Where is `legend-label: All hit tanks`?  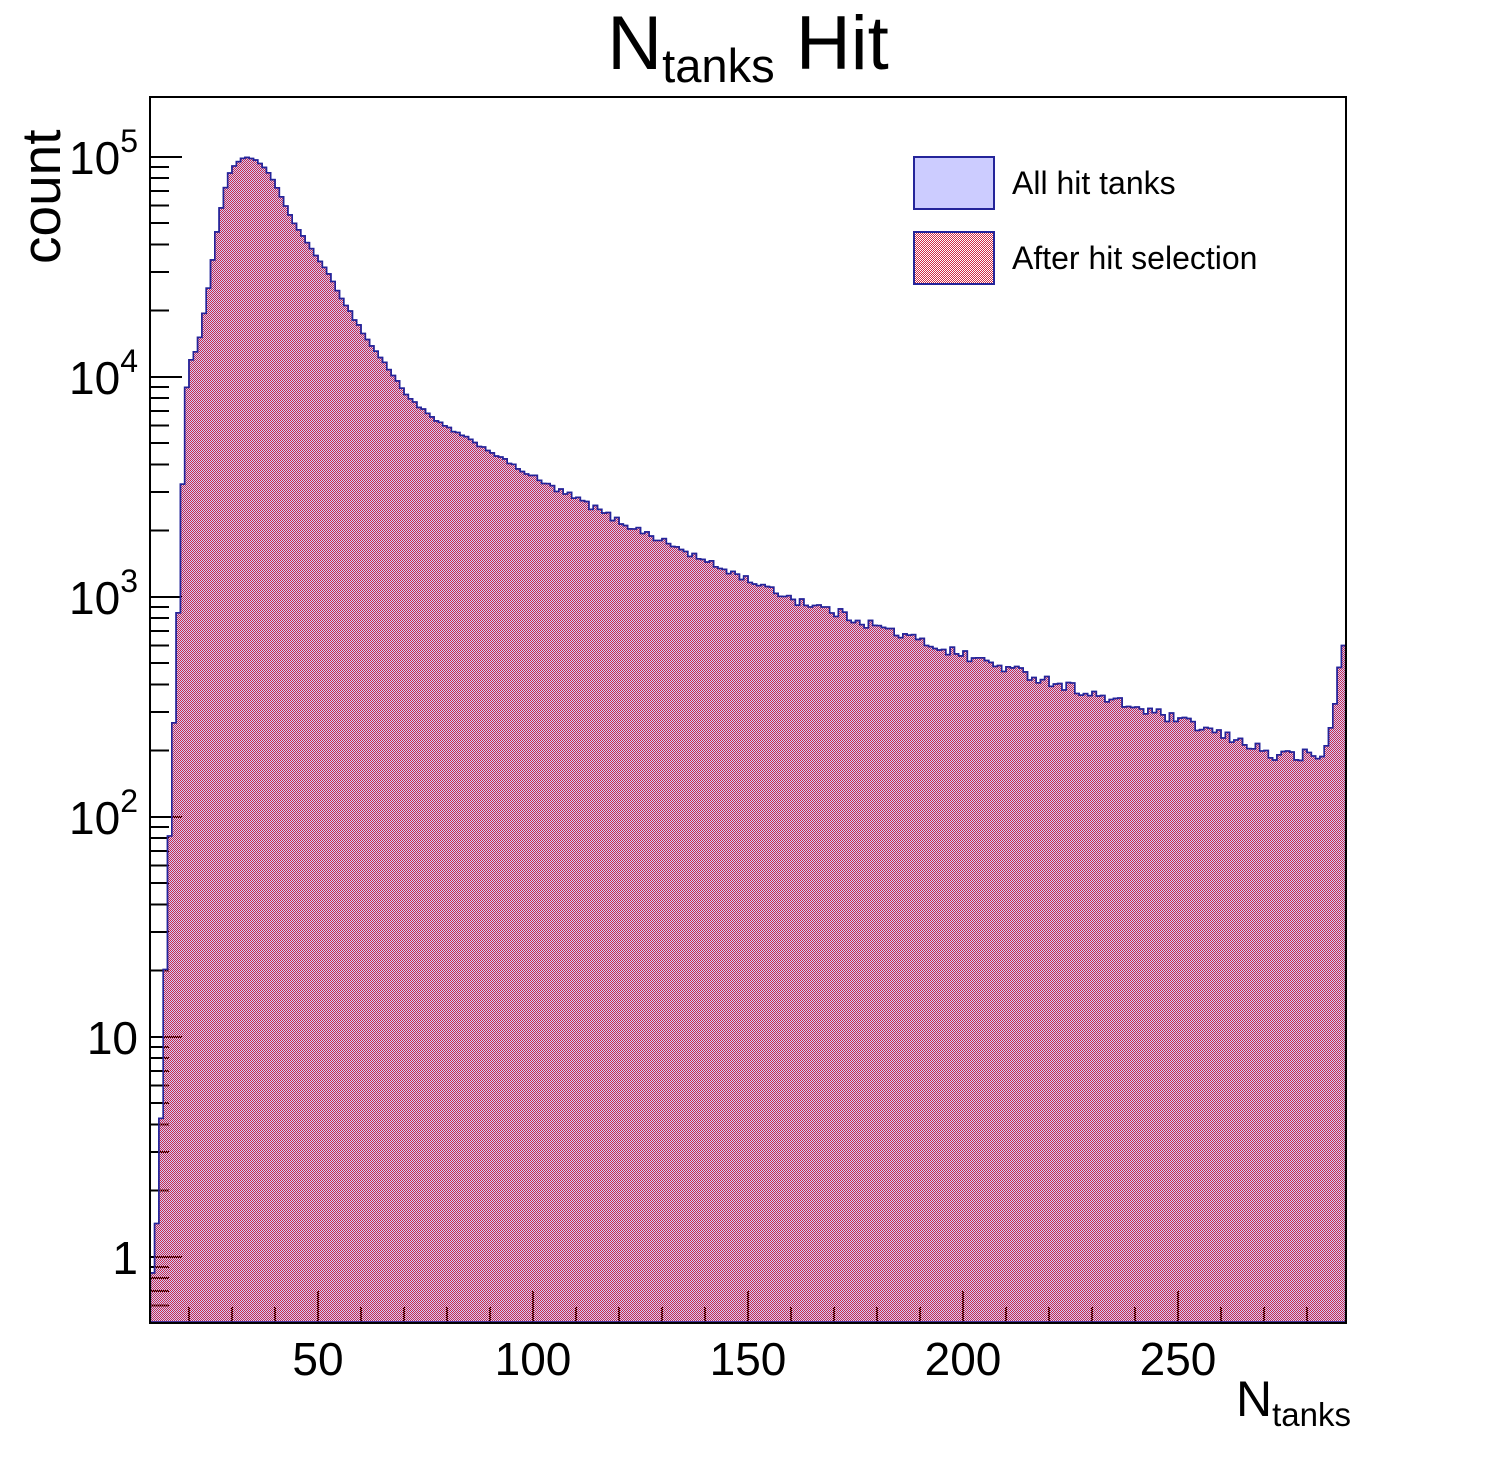 legend-label: All hit tanks is located at coordinates (1094, 183).